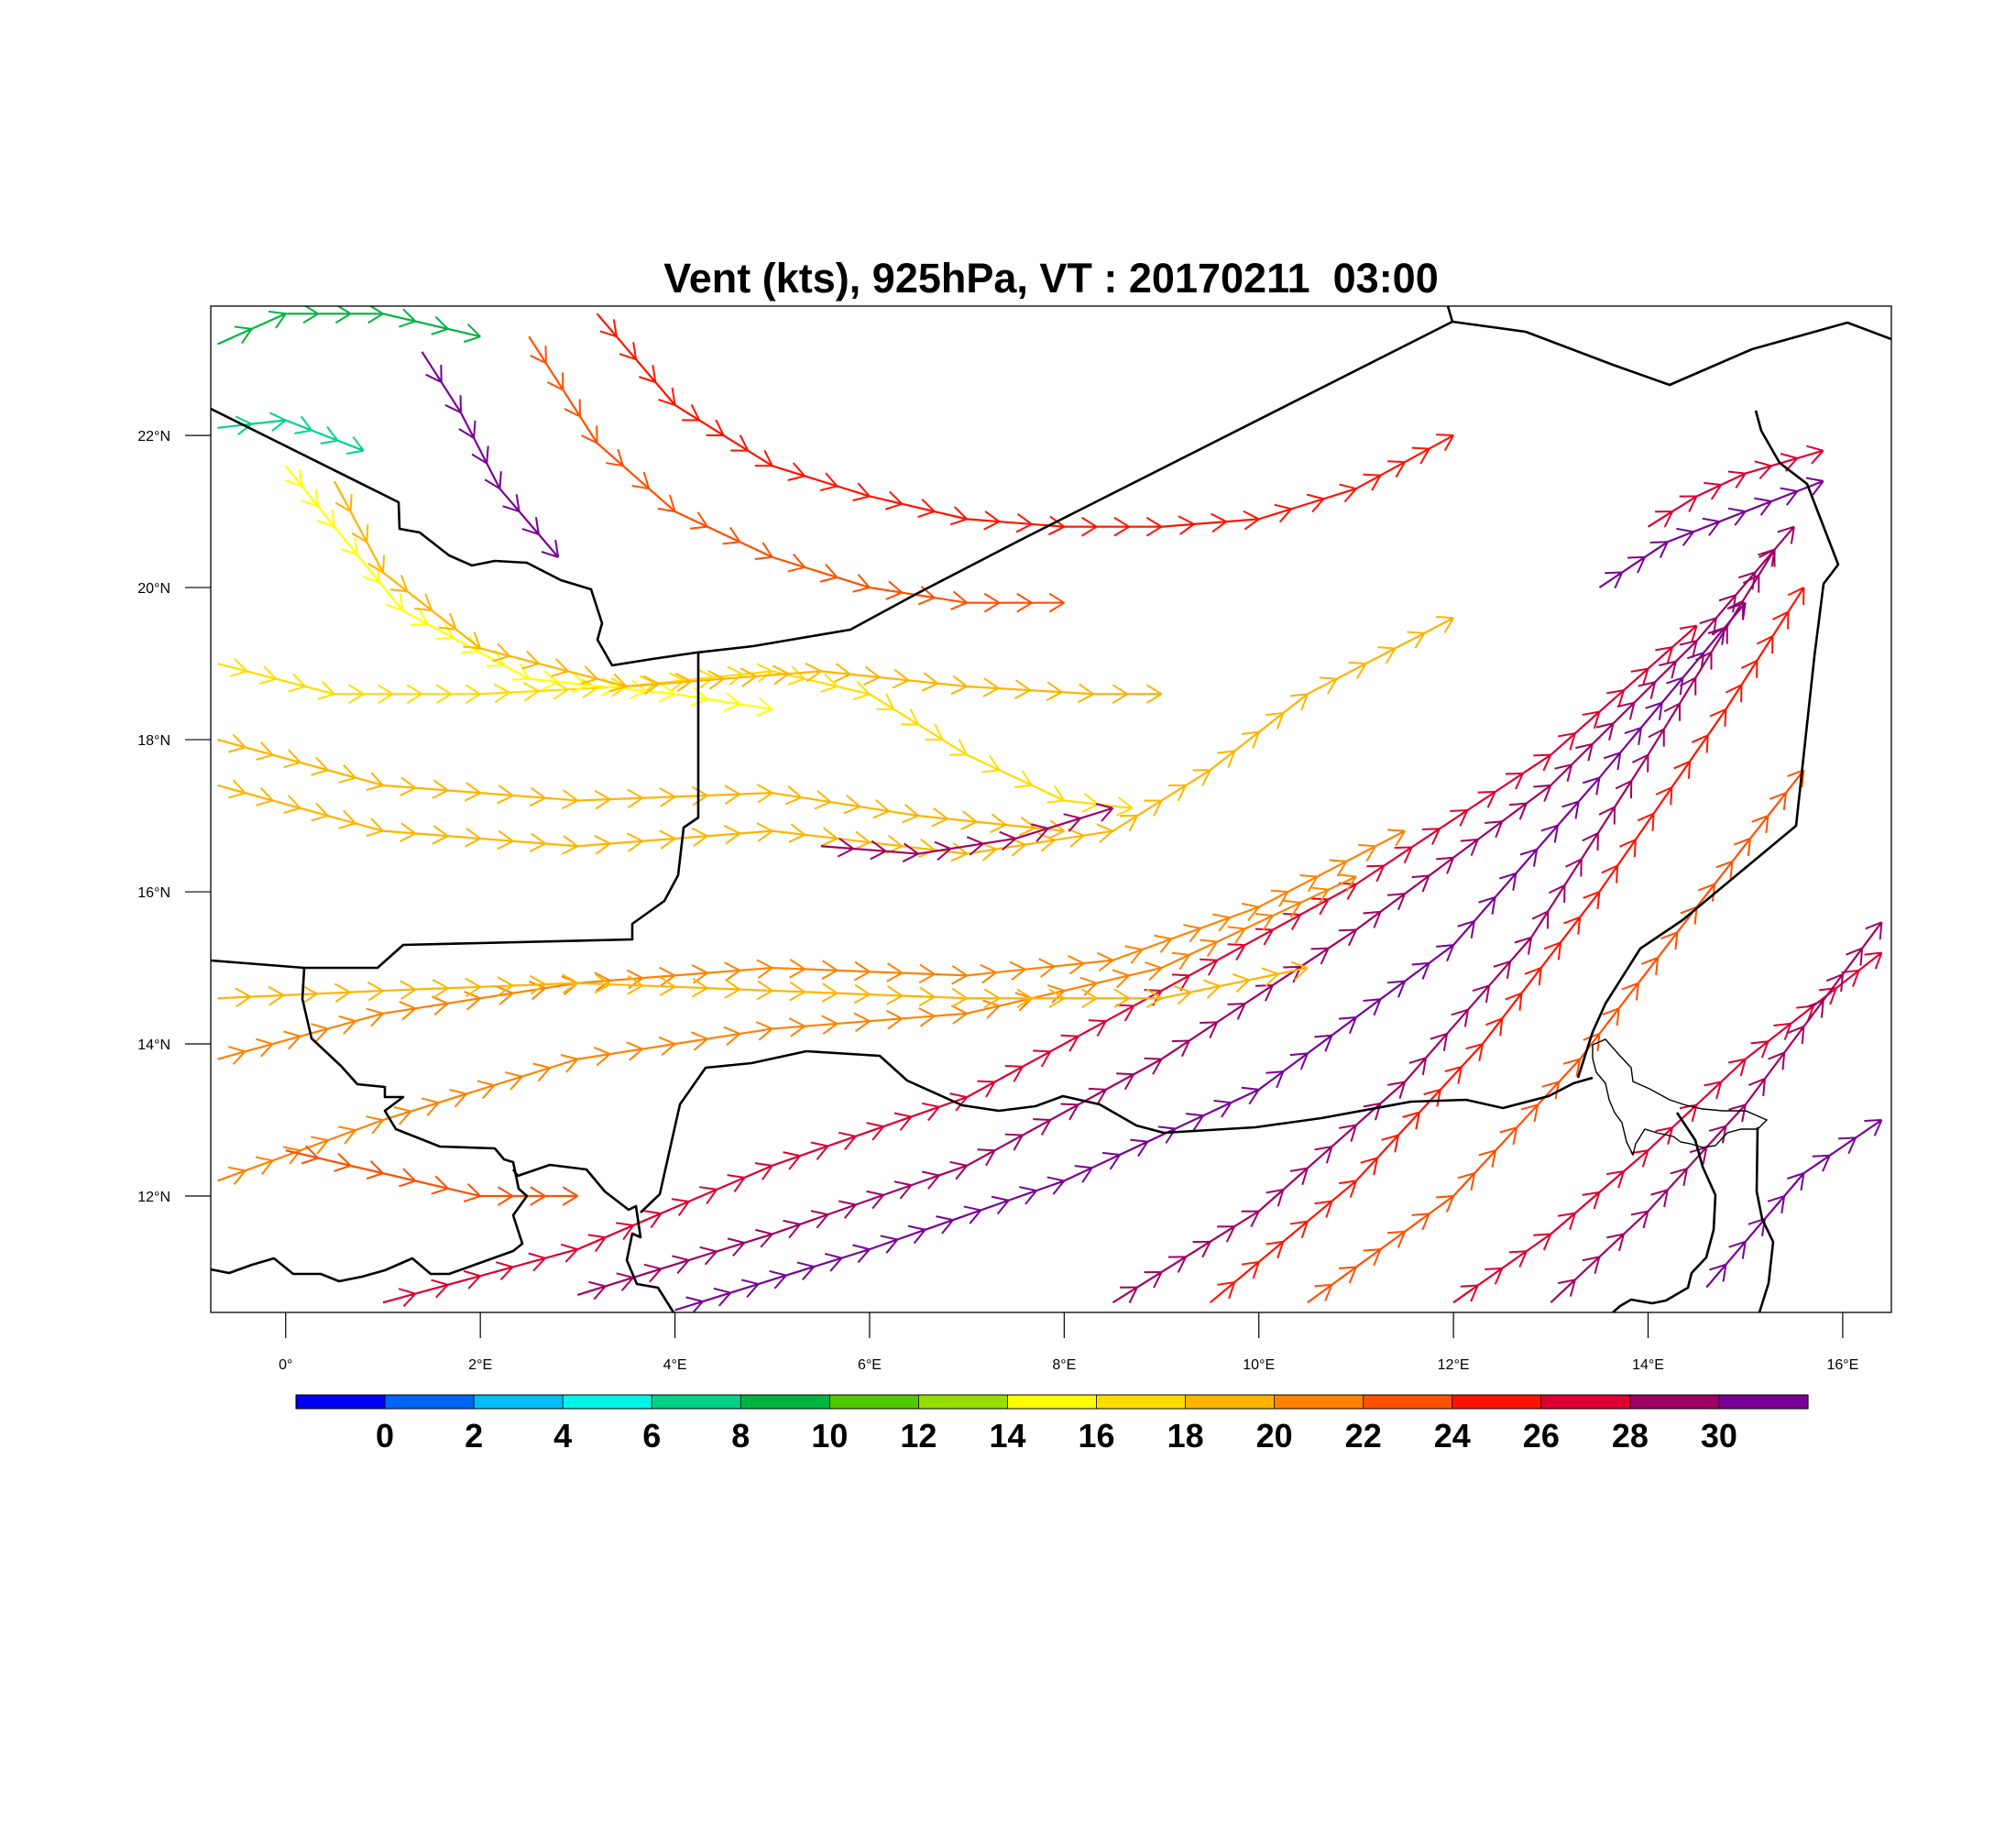 The height and width of the screenshot is (1833, 2016). I want to click on colorbar-label: 18, so click(1185, 1435).